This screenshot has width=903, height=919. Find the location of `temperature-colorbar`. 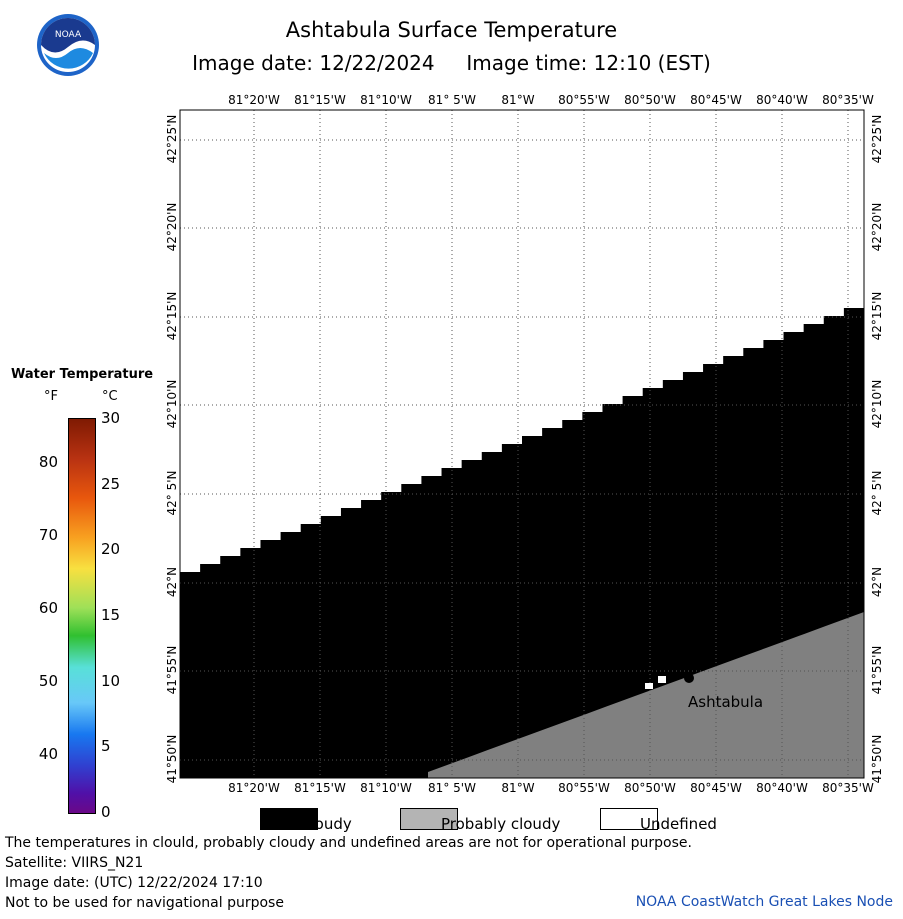

temperature-colorbar is located at coordinates (82, 616).